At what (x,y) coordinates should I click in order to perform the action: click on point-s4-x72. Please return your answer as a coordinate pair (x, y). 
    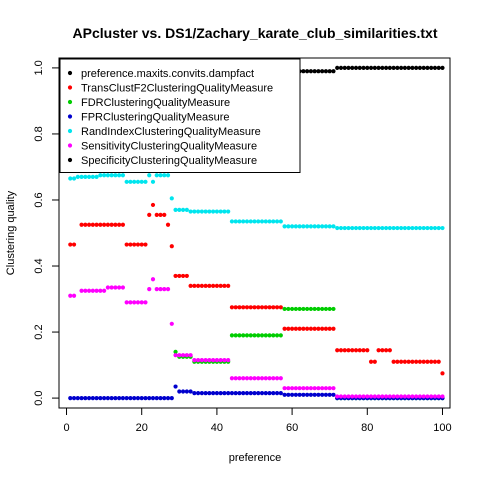
    Looking at the image, I should click on (337, 228).